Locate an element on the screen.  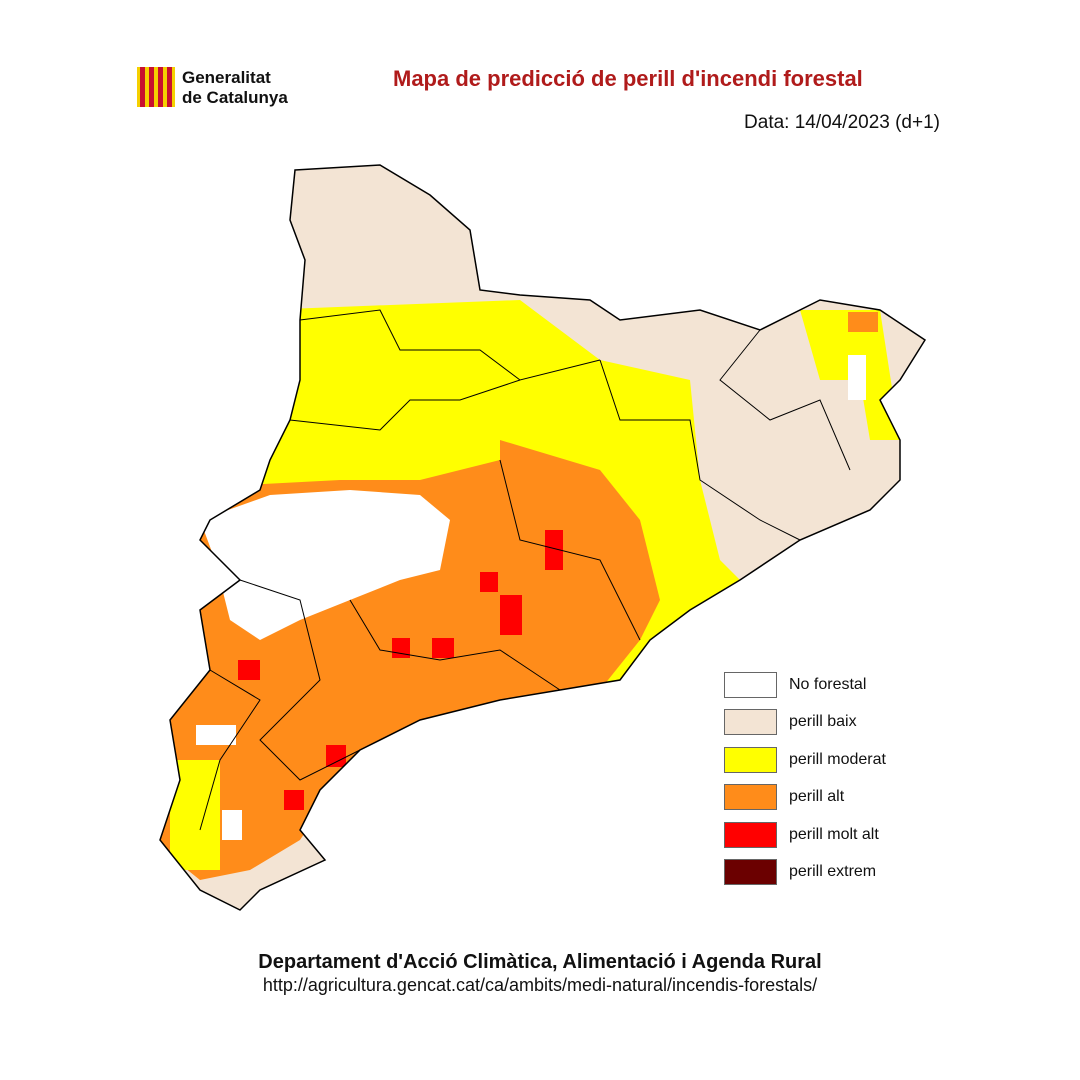
legend-label: No forestal is located at coordinates (828, 684).